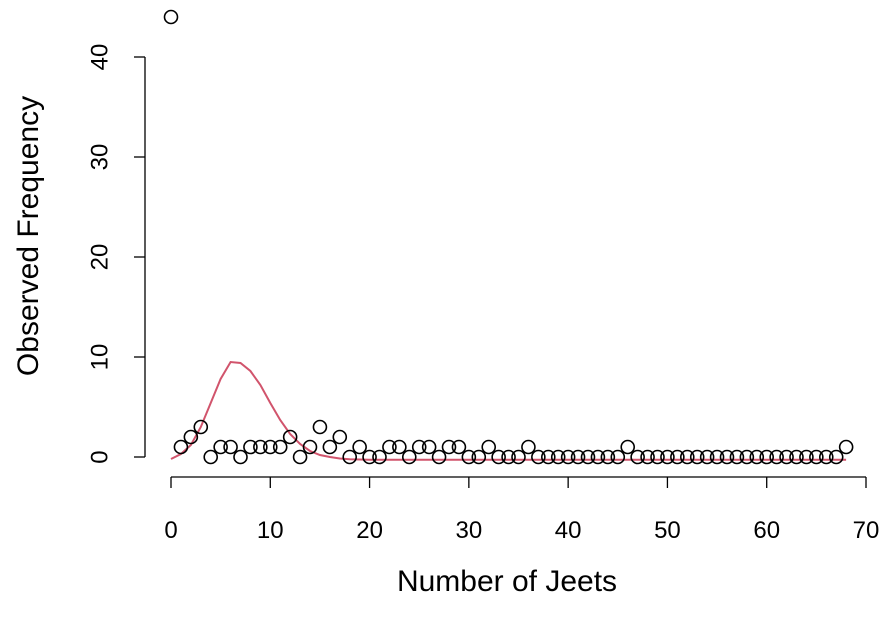 This screenshot has height=626, width=889. What do you see at coordinates (100, 456) in the screenshot?
I see `y-tick-label: 0` at bounding box center [100, 456].